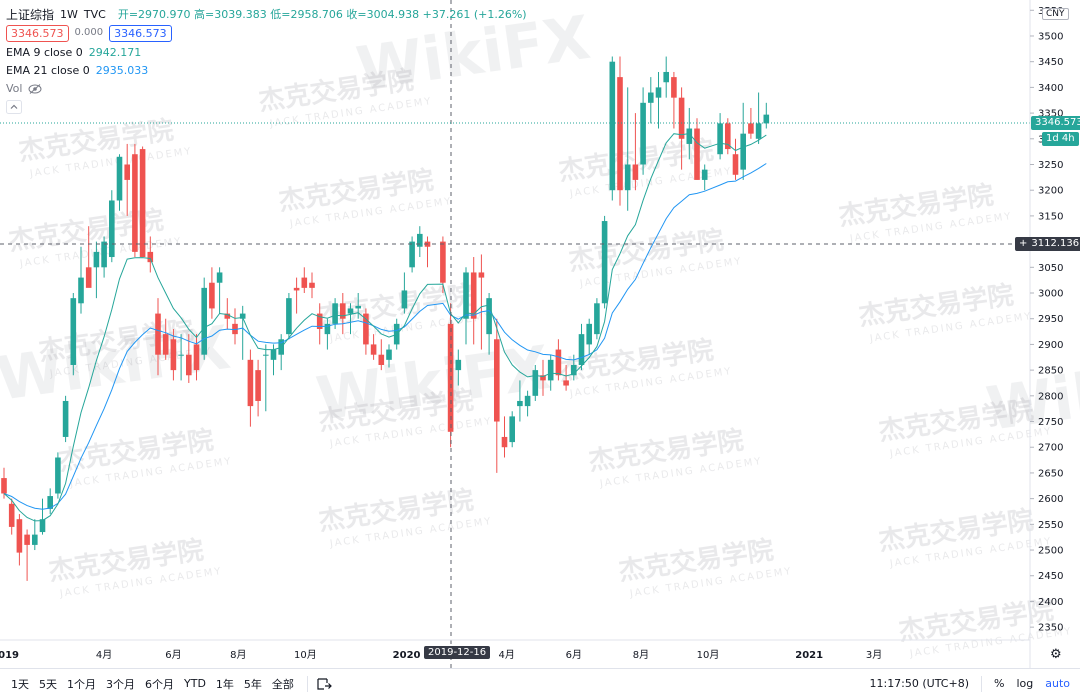  Describe the element at coordinates (1050, 499) in the screenshot. I see `price-tick-label: 2600` at that location.